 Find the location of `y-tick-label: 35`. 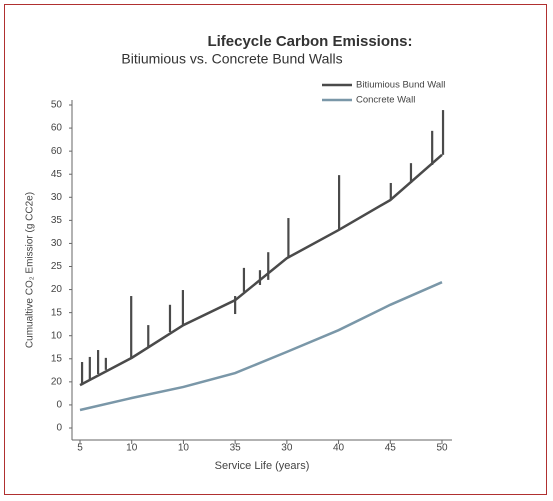

y-tick-label: 35 is located at coordinates (57, 220).